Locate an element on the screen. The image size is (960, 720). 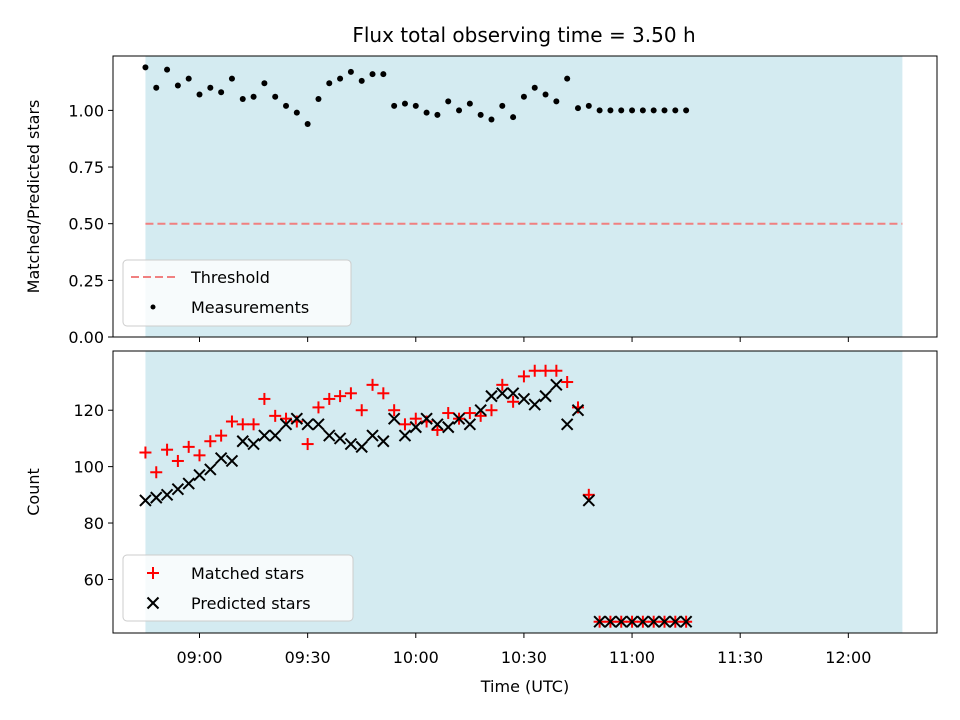
ratio-legend-box is located at coordinates (237, 293).